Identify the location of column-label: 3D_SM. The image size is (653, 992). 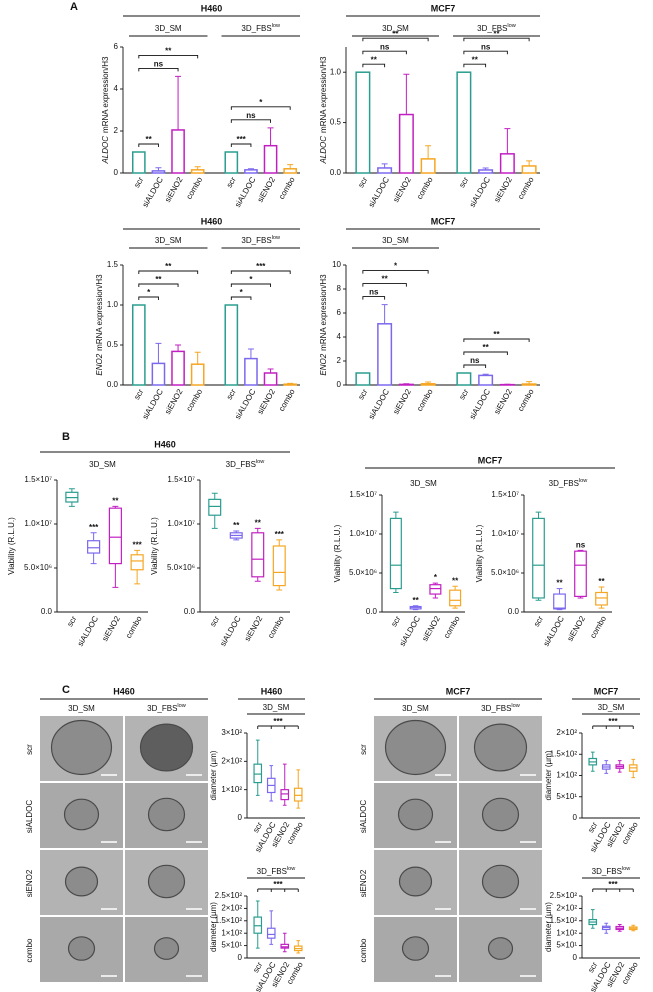
(81, 708).